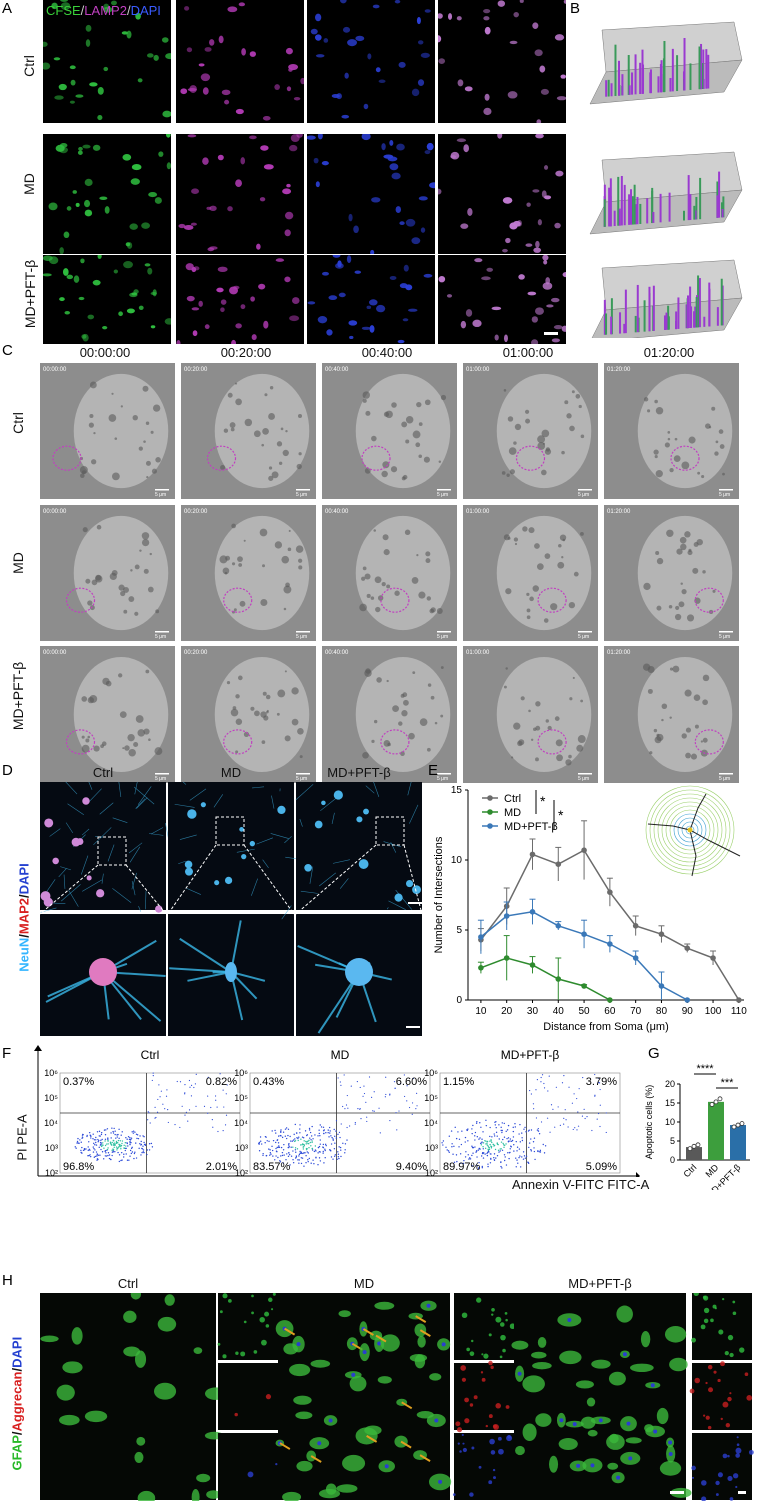 The width and height of the screenshot is (758, 1504). I want to click on neuron-soma, so click(192, 814).